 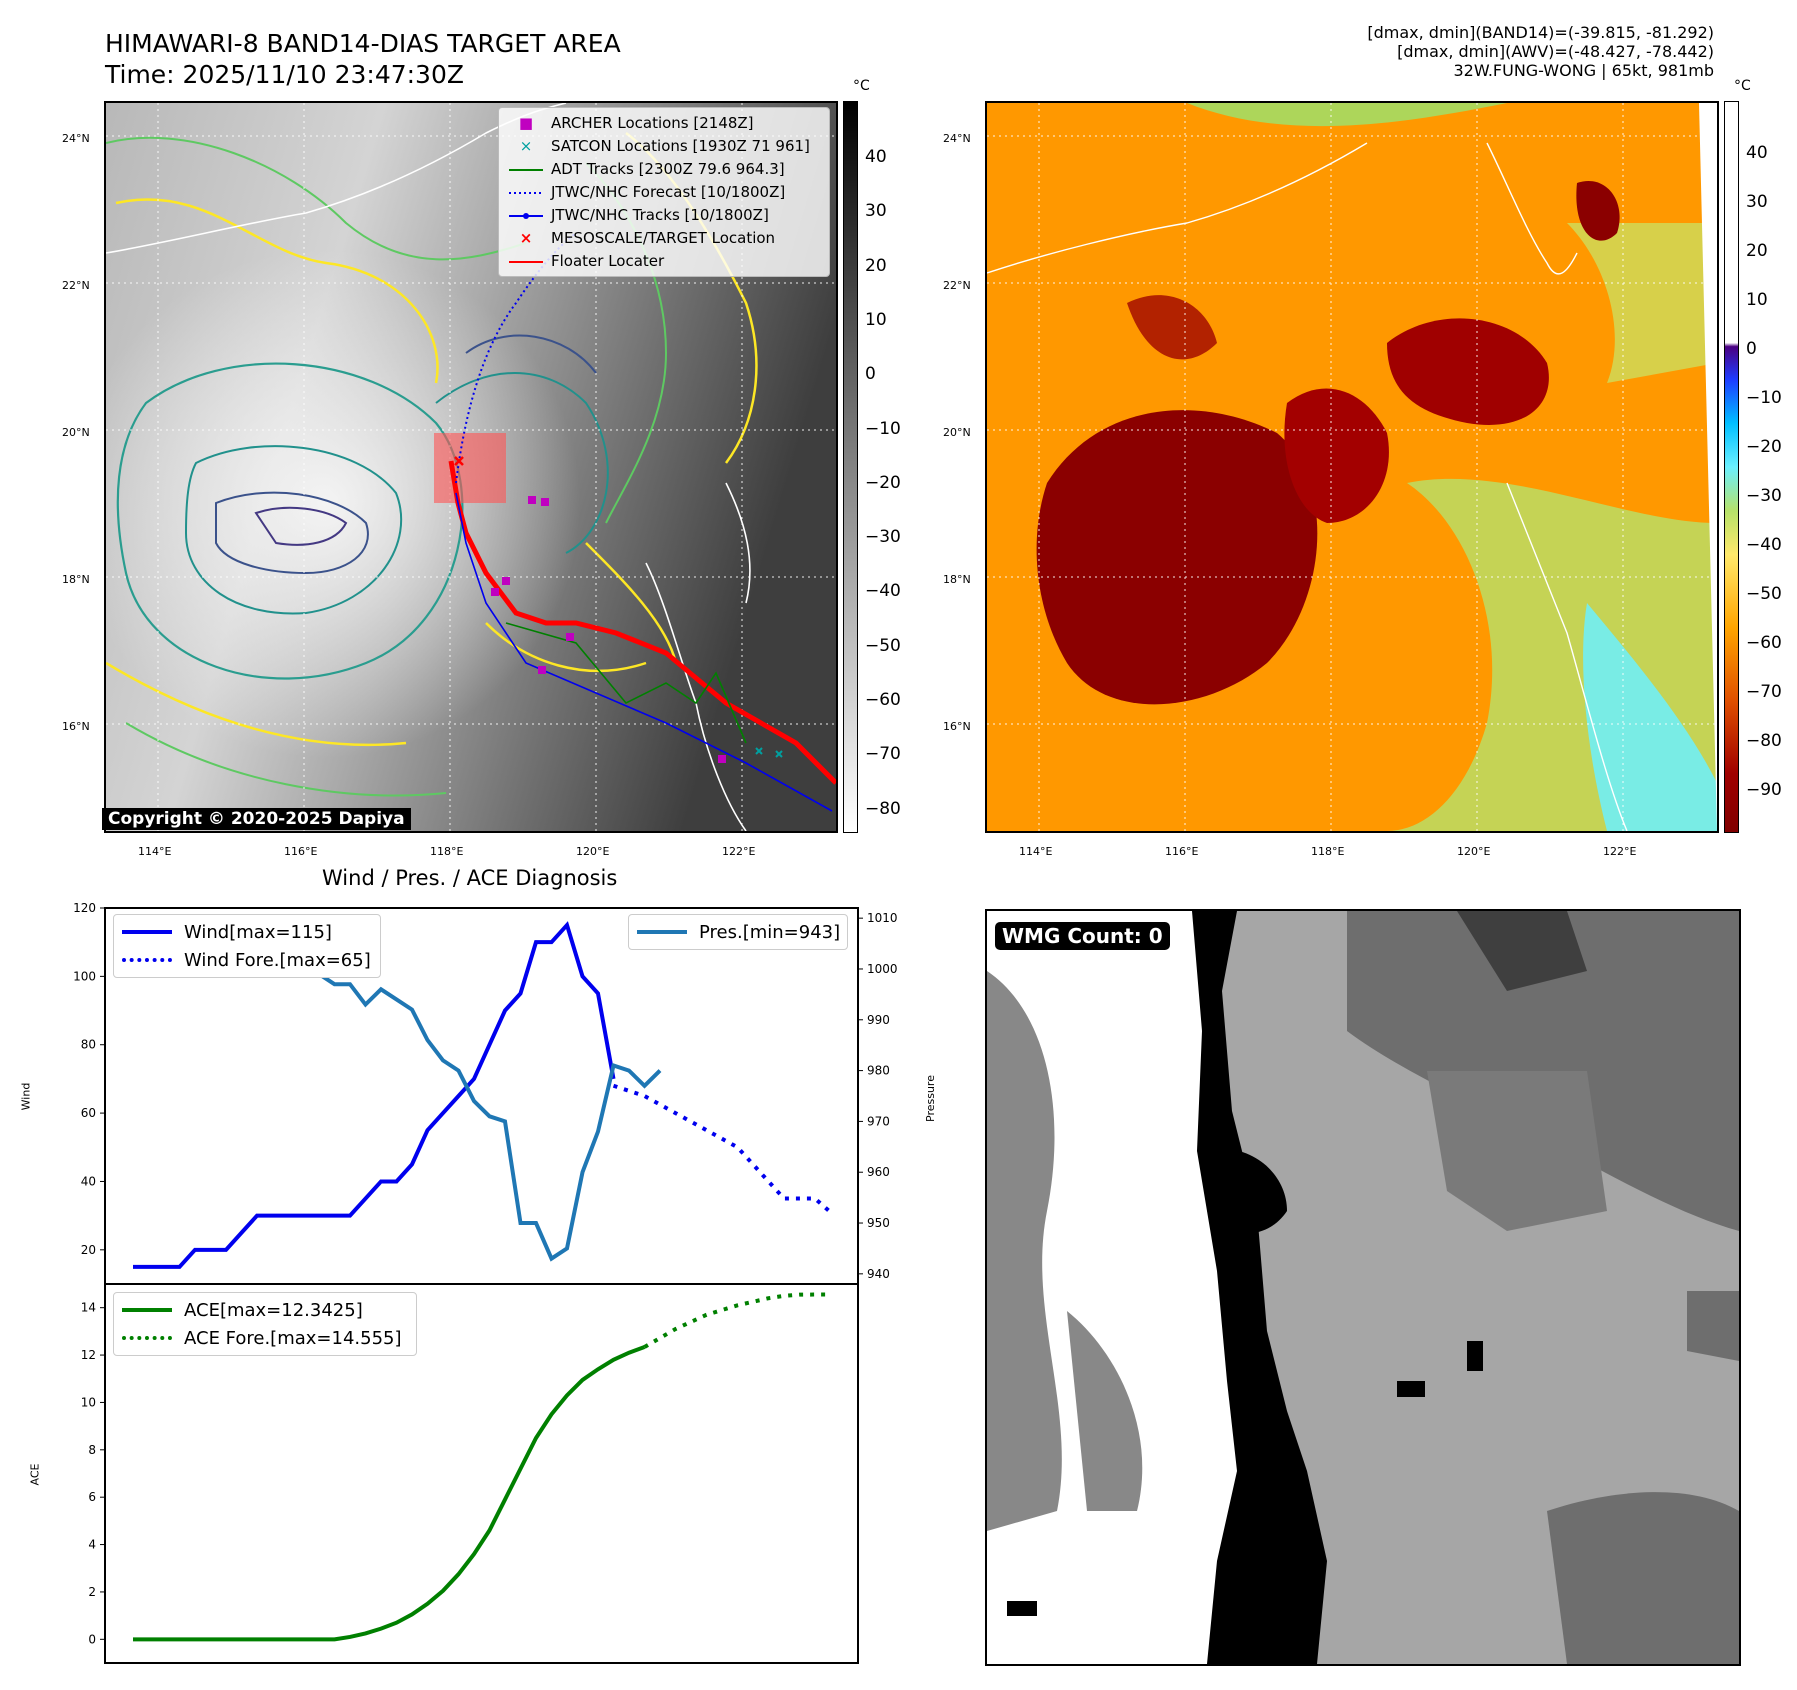 What do you see at coordinates (878, 1223) in the screenshot?
I see `pressure-tick-label: 950` at bounding box center [878, 1223].